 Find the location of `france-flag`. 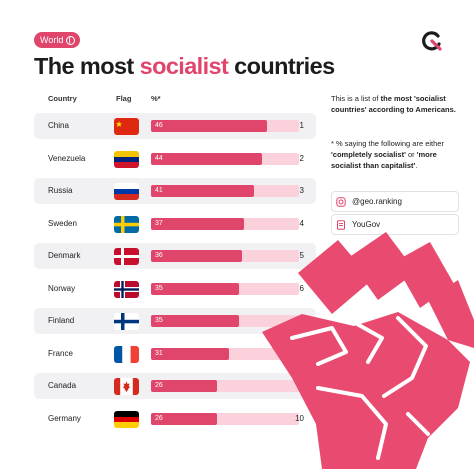

france-flag is located at coordinates (126, 354).